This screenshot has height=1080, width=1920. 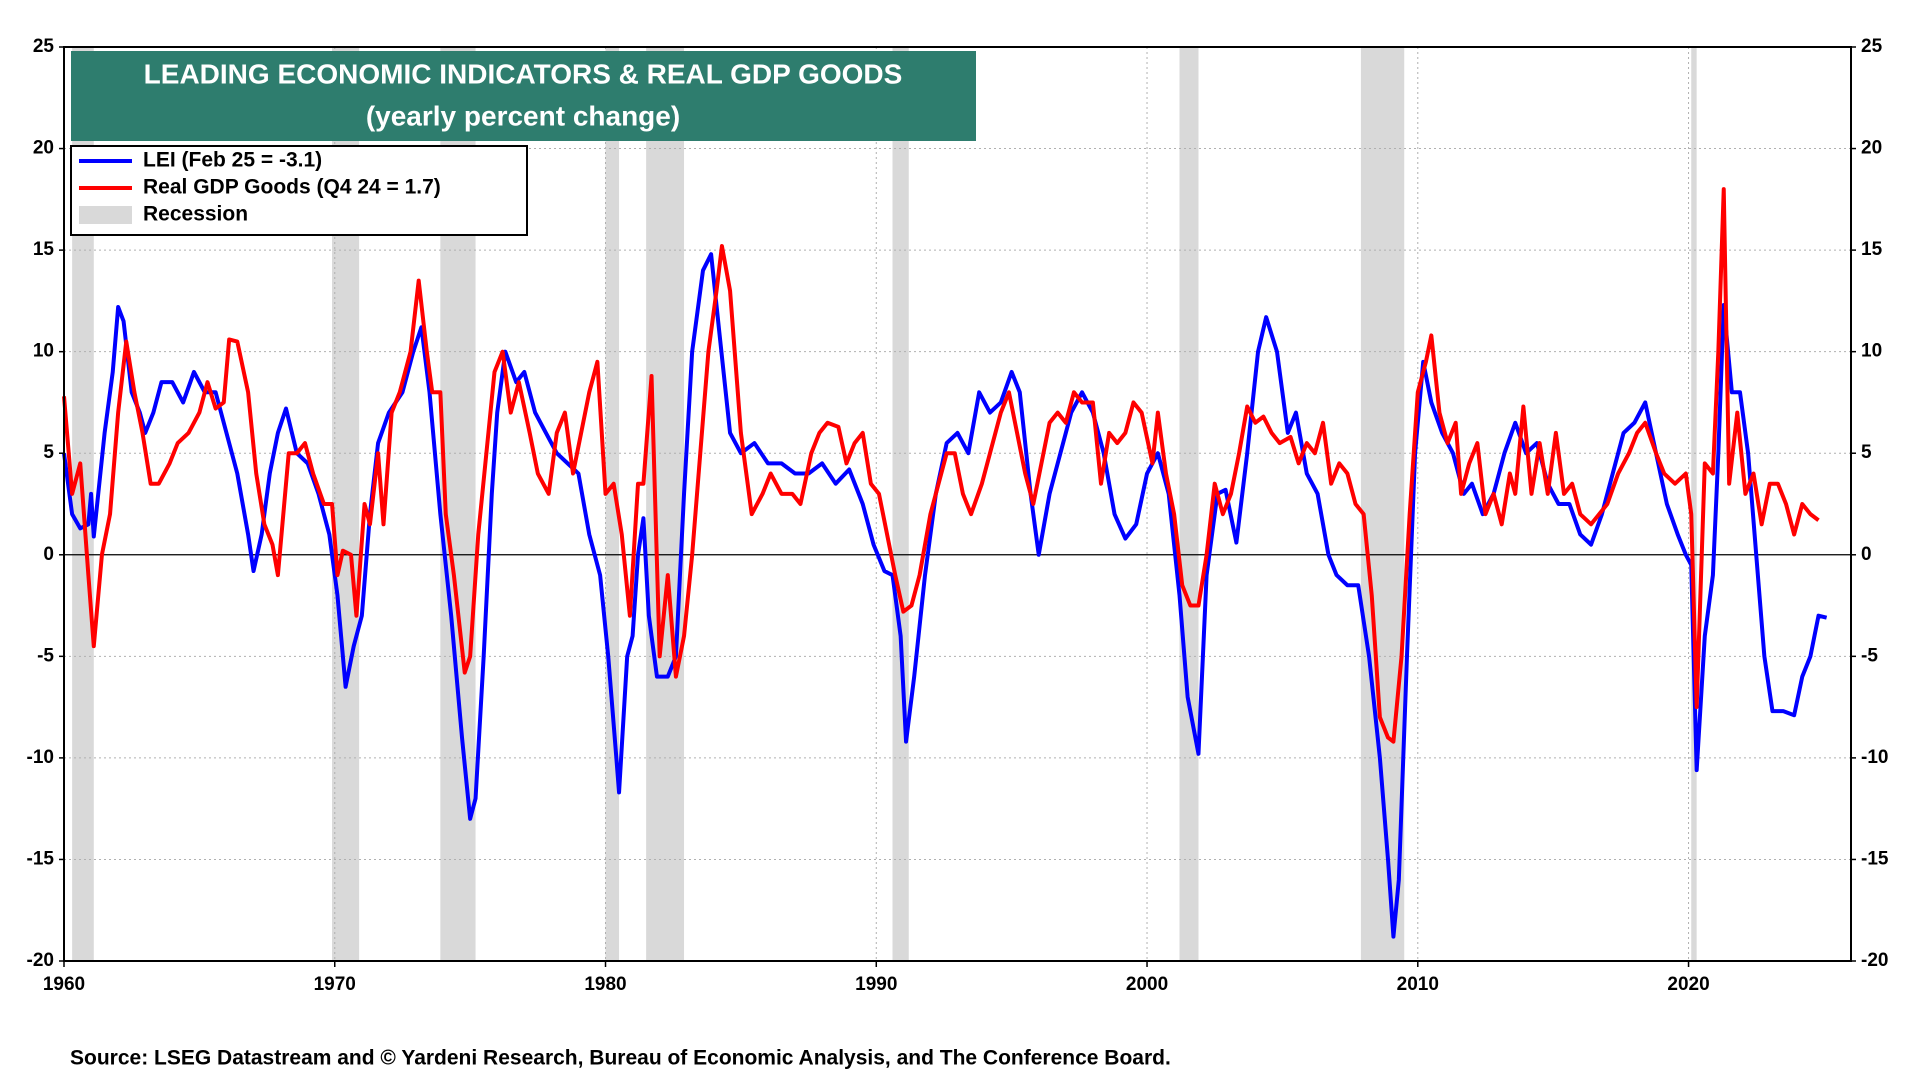 What do you see at coordinates (41, 858) in the screenshot?
I see `y-tick-label: -15` at bounding box center [41, 858].